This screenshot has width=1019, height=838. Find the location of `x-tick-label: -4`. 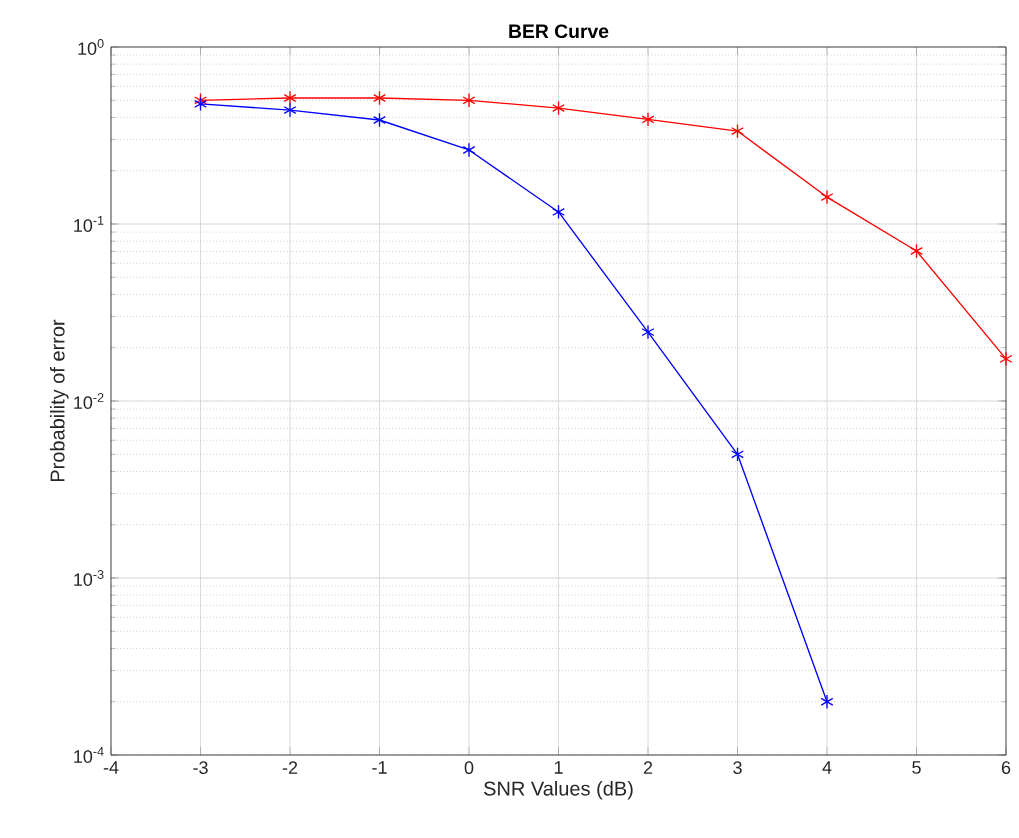

x-tick-label: -4 is located at coordinates (111, 767).